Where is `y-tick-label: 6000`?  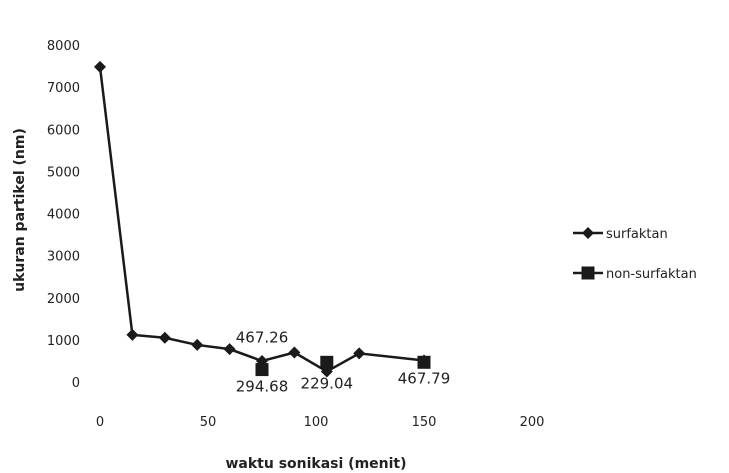
y-tick-label: 6000 is located at coordinates (63, 130).